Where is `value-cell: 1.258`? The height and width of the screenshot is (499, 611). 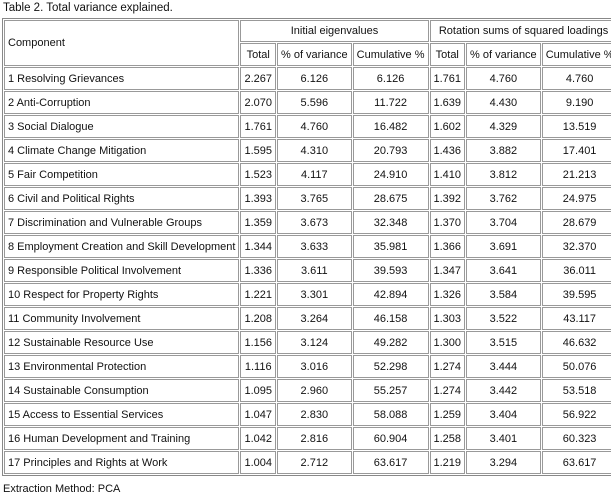
value-cell: 1.258 is located at coordinates (447, 438).